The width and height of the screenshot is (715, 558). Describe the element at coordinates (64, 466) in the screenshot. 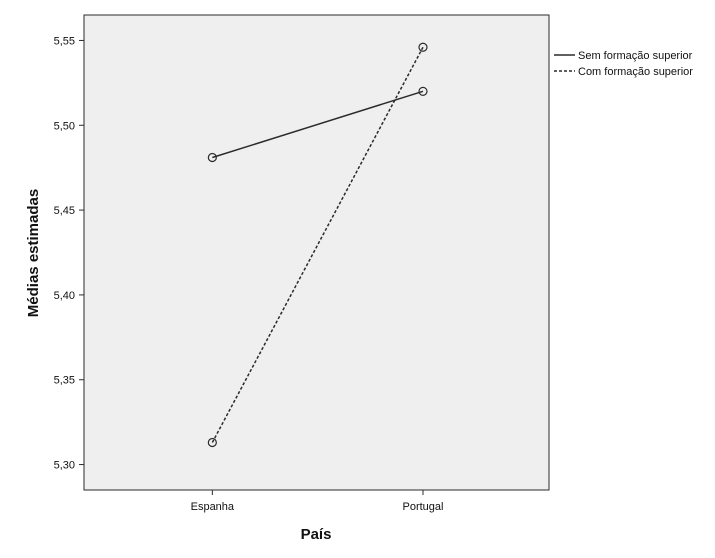

I see `y-tick-label: 5,30` at that location.